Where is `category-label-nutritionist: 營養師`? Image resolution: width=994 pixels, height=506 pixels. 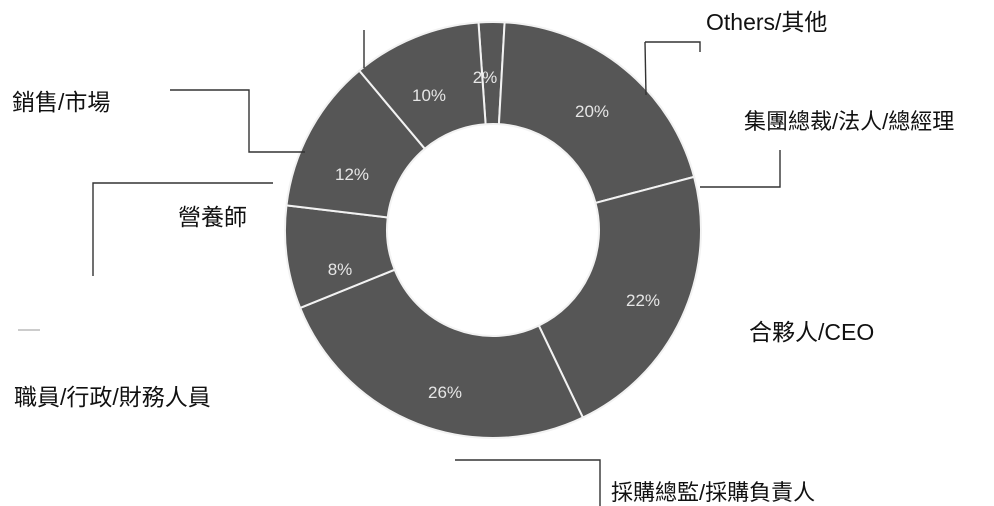 category-label-nutritionist: 營養師 is located at coordinates (212, 217).